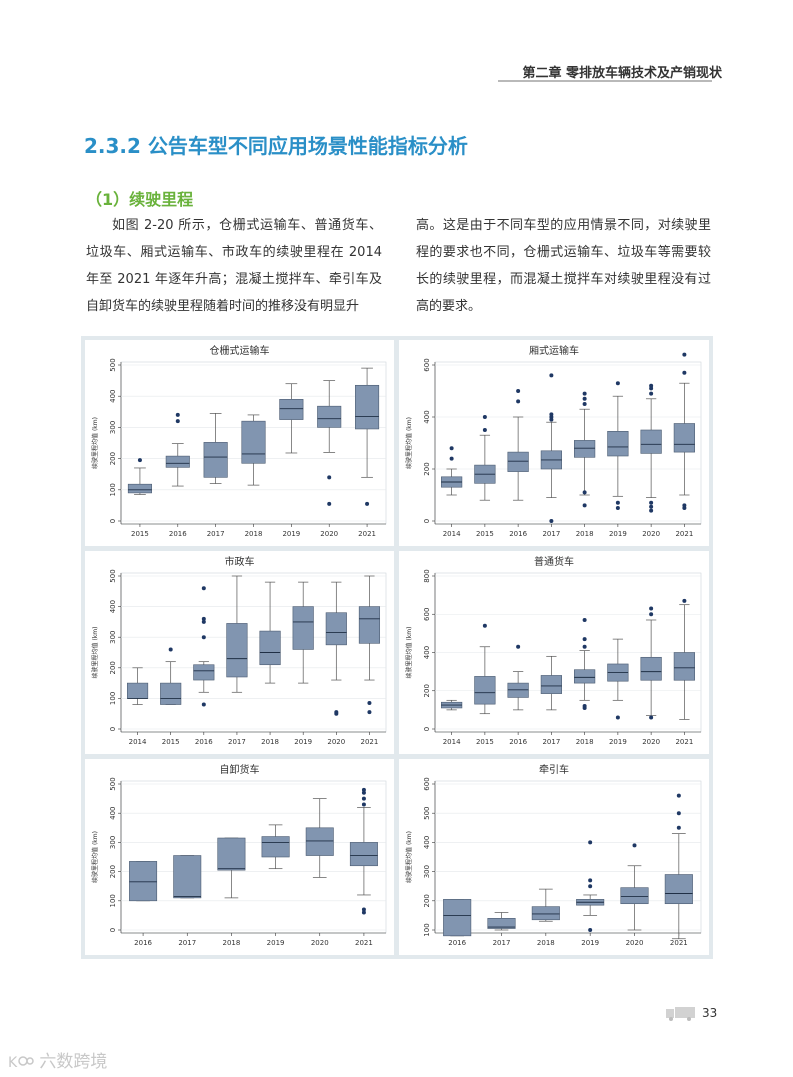 The image size is (793, 1077). I want to click on x-tick-label: 2014, so click(138, 742).